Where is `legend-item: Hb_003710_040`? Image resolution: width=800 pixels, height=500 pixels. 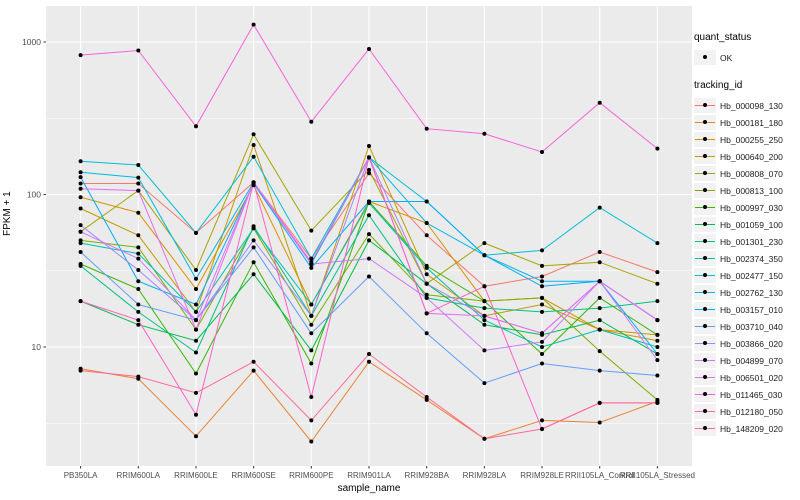 legend-item: Hb_003710_040 is located at coordinates (746, 326).